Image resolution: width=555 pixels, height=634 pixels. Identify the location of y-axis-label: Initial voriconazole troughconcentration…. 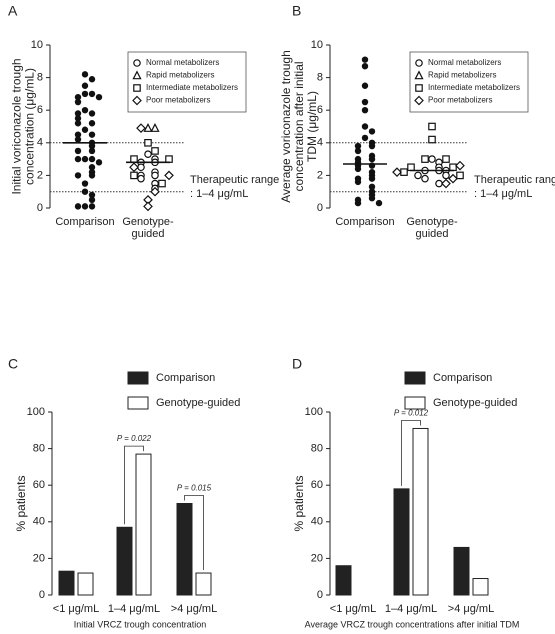
(23, 126).